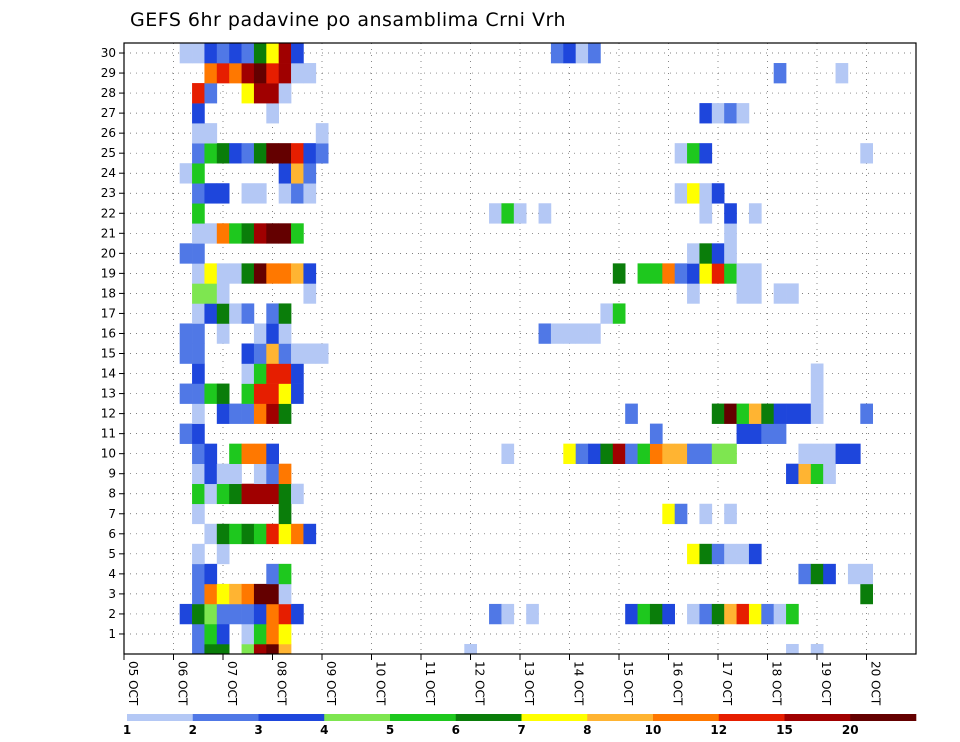  What do you see at coordinates (108, 73) in the screenshot?
I see `y-tick-label: 29` at bounding box center [108, 73].